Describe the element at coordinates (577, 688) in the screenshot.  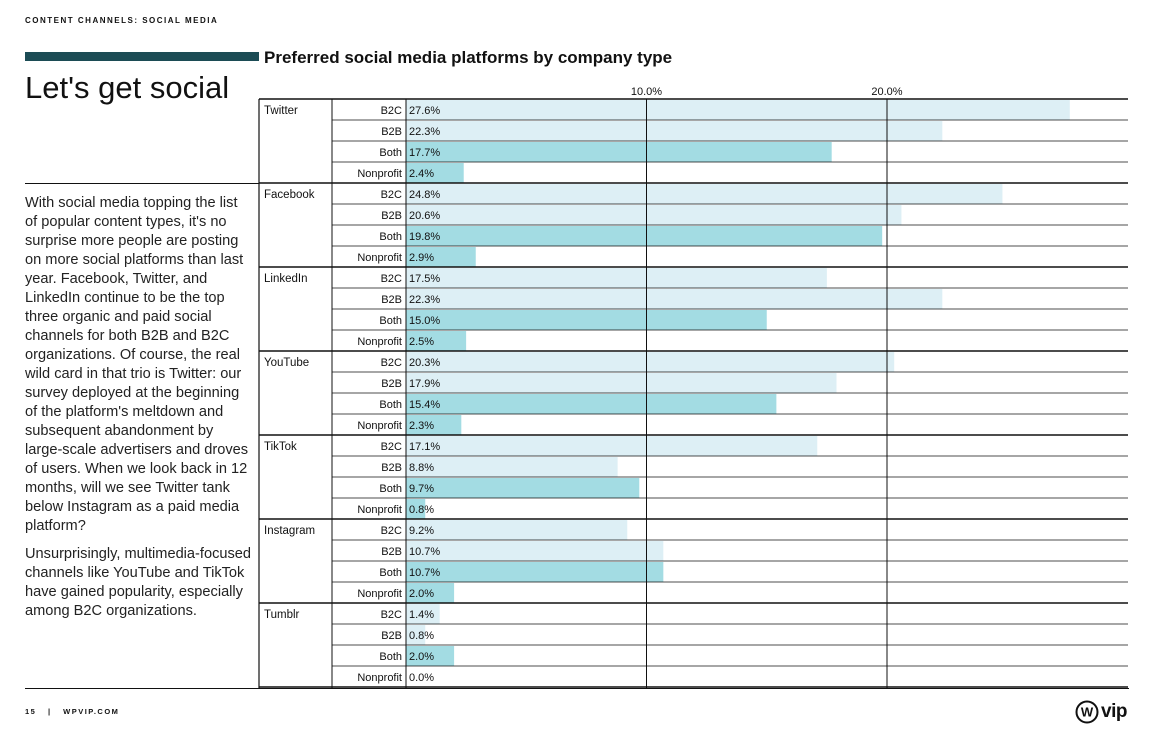
I see `bottom-rule` at that location.